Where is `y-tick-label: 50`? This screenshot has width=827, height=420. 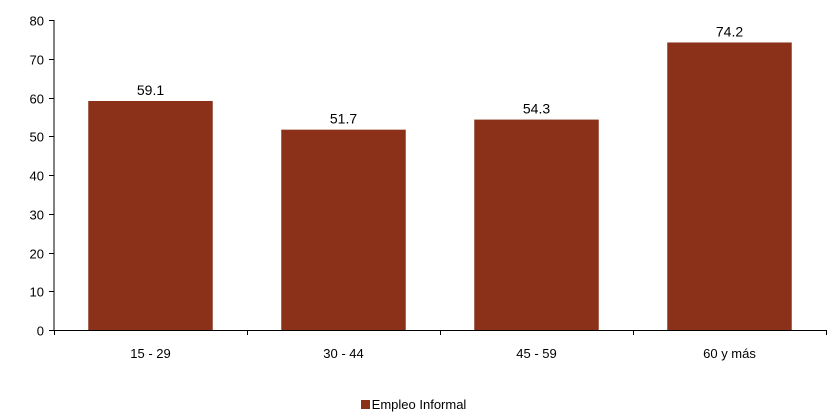
y-tick-label: 50 is located at coordinates (37, 137).